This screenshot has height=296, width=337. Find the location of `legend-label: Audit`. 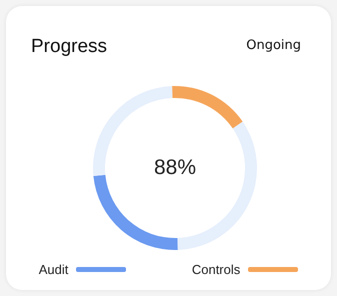

legend-label: Audit is located at coordinates (53, 269).